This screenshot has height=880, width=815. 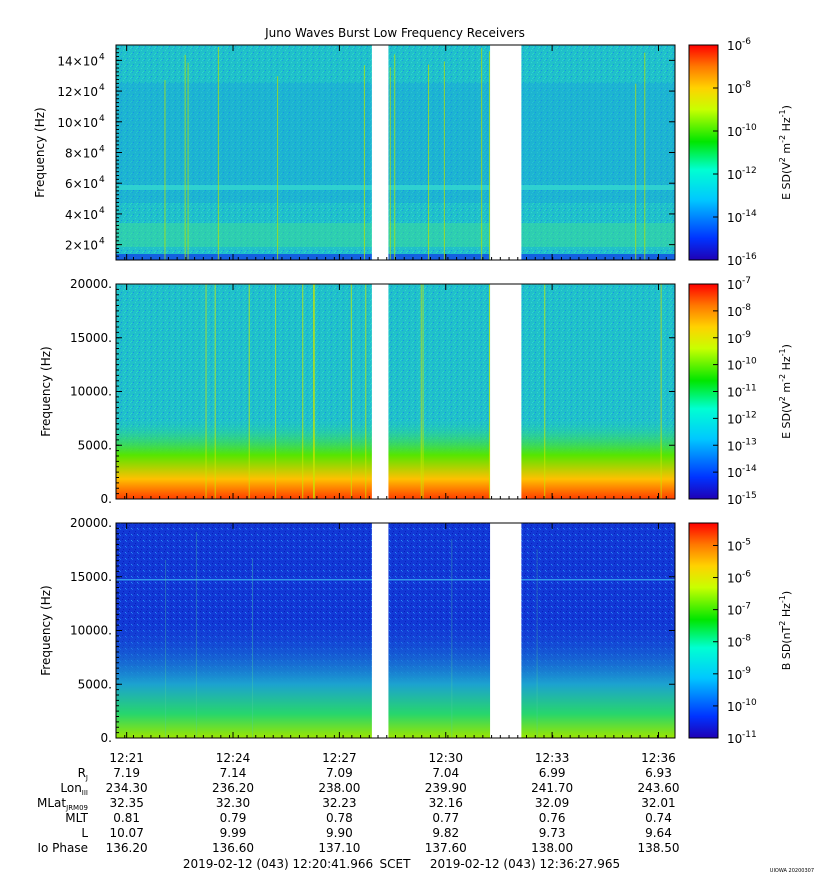 I want to click on ephemeris-row-label: MLatJRM09, so click(x=62, y=804).